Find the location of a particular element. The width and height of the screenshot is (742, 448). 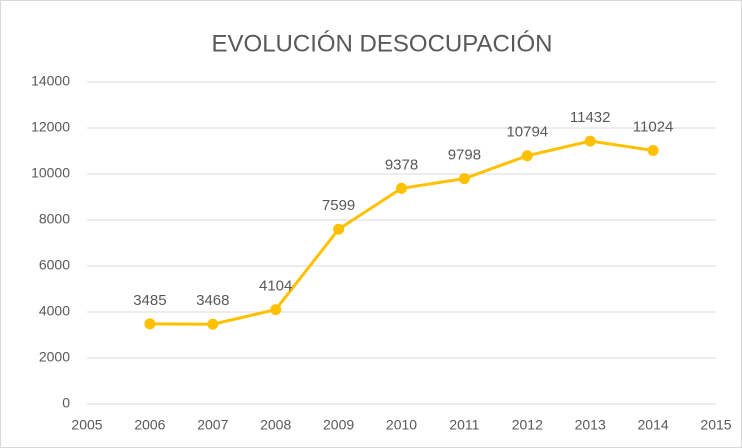

data-label: 3485 is located at coordinates (149, 300).